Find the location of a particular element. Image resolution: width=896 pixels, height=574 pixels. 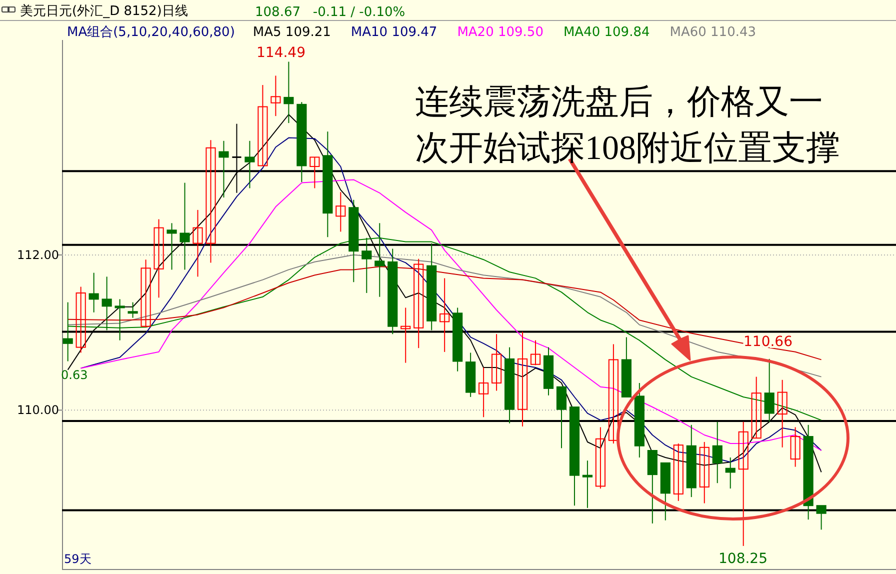

y-tick-label: 110.00 is located at coordinates (38, 410).